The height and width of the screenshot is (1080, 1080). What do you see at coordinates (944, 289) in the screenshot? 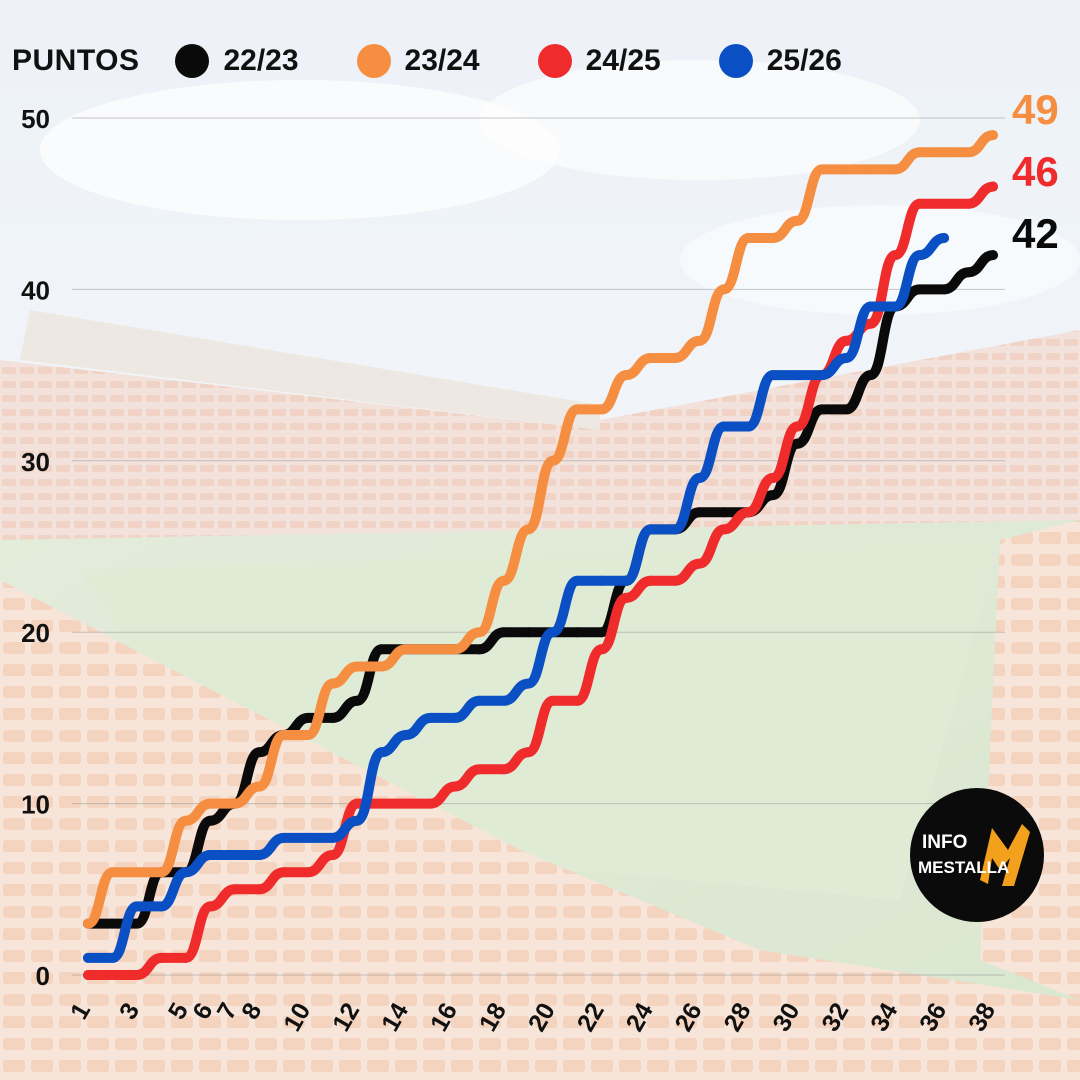
I see `point-22-23-j36` at bounding box center [944, 289].